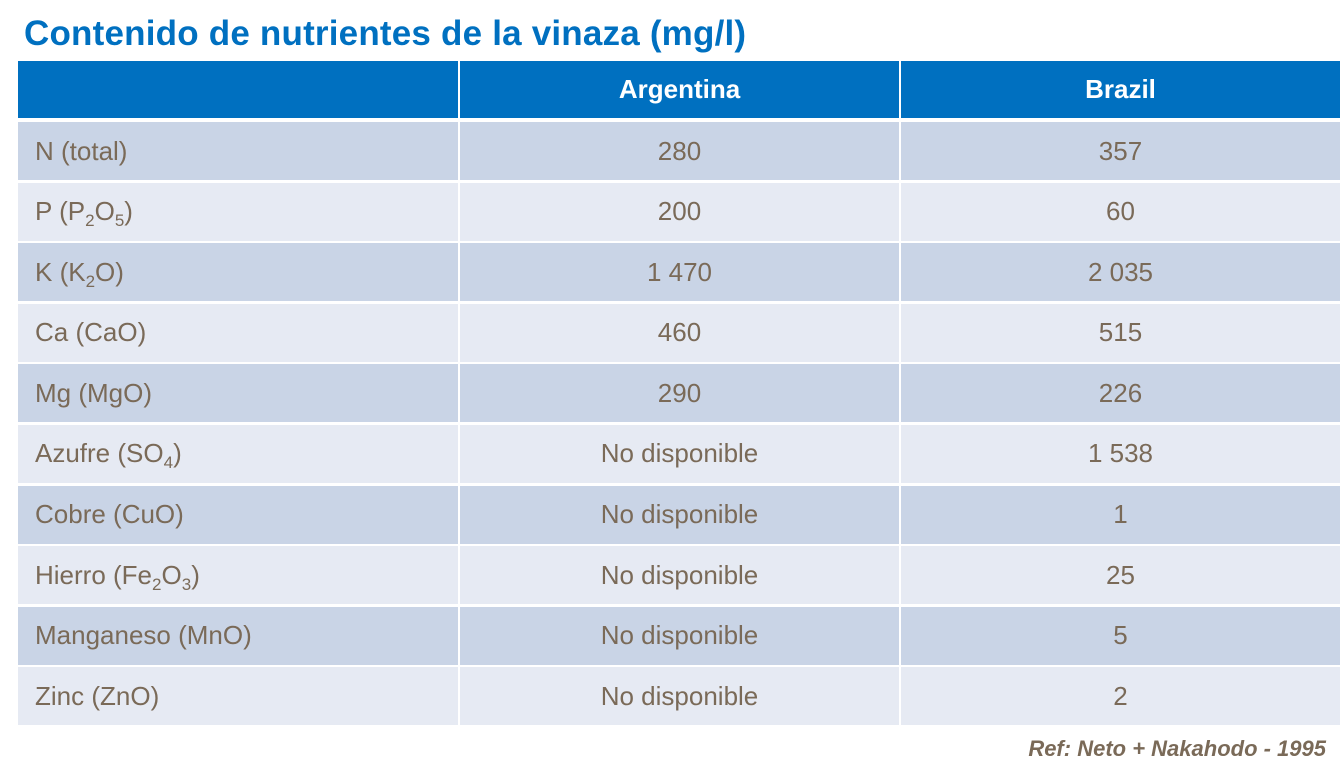 Image resolution: width=1342 pixels, height=777 pixels. I want to click on argentina-value: 290, so click(679, 393).